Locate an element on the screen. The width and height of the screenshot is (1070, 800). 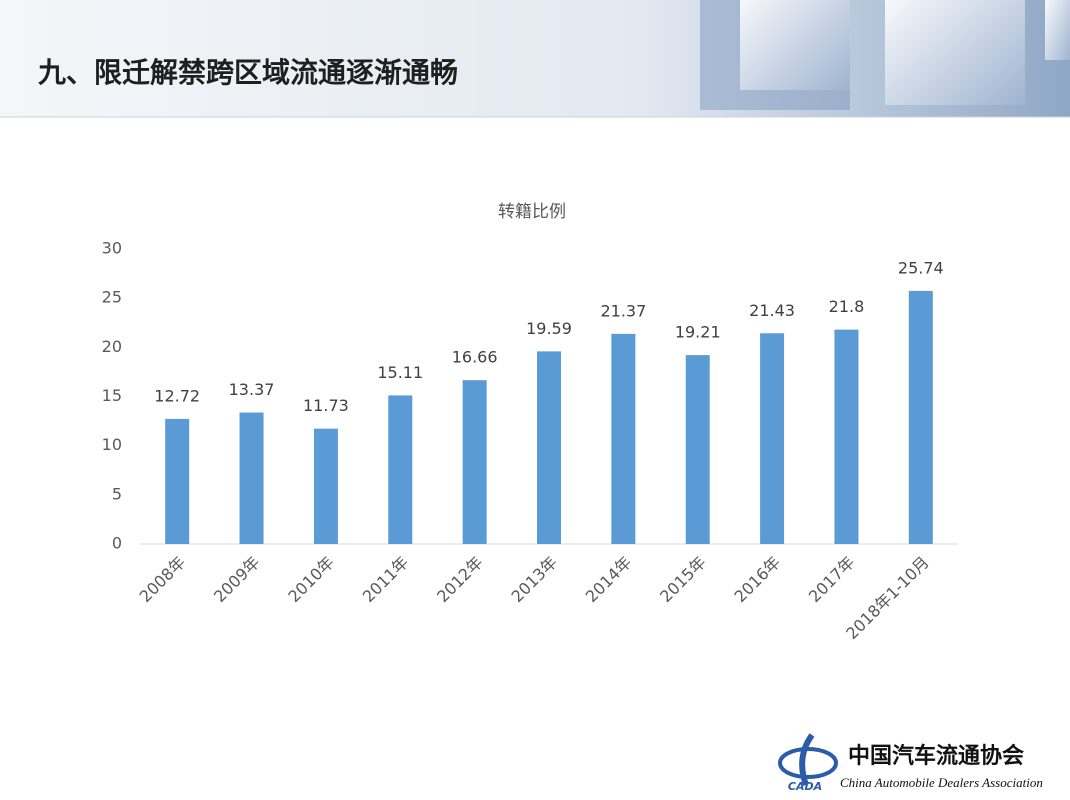
data-label: 11.73 is located at coordinates (326, 405).